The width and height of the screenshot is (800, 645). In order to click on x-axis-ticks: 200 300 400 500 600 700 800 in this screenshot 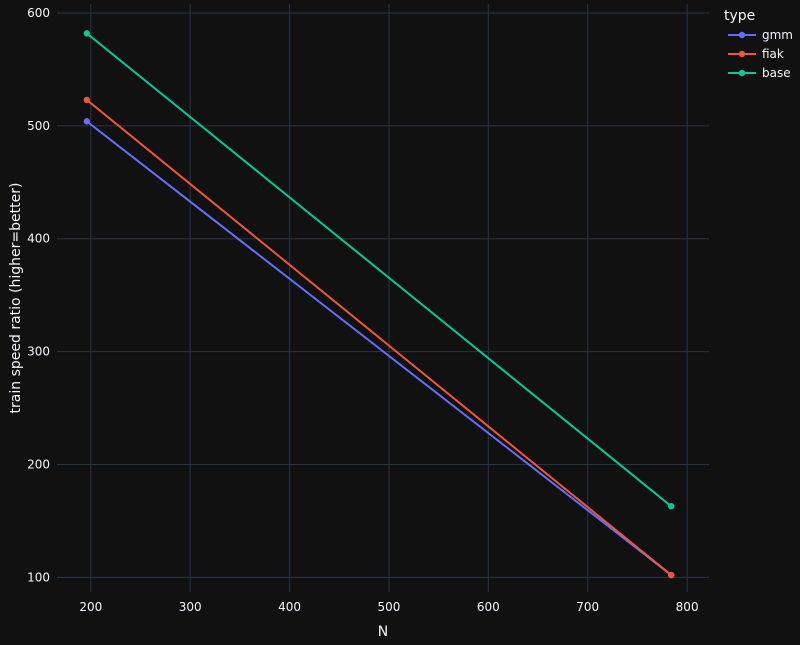, I will do `click(388, 607)`.